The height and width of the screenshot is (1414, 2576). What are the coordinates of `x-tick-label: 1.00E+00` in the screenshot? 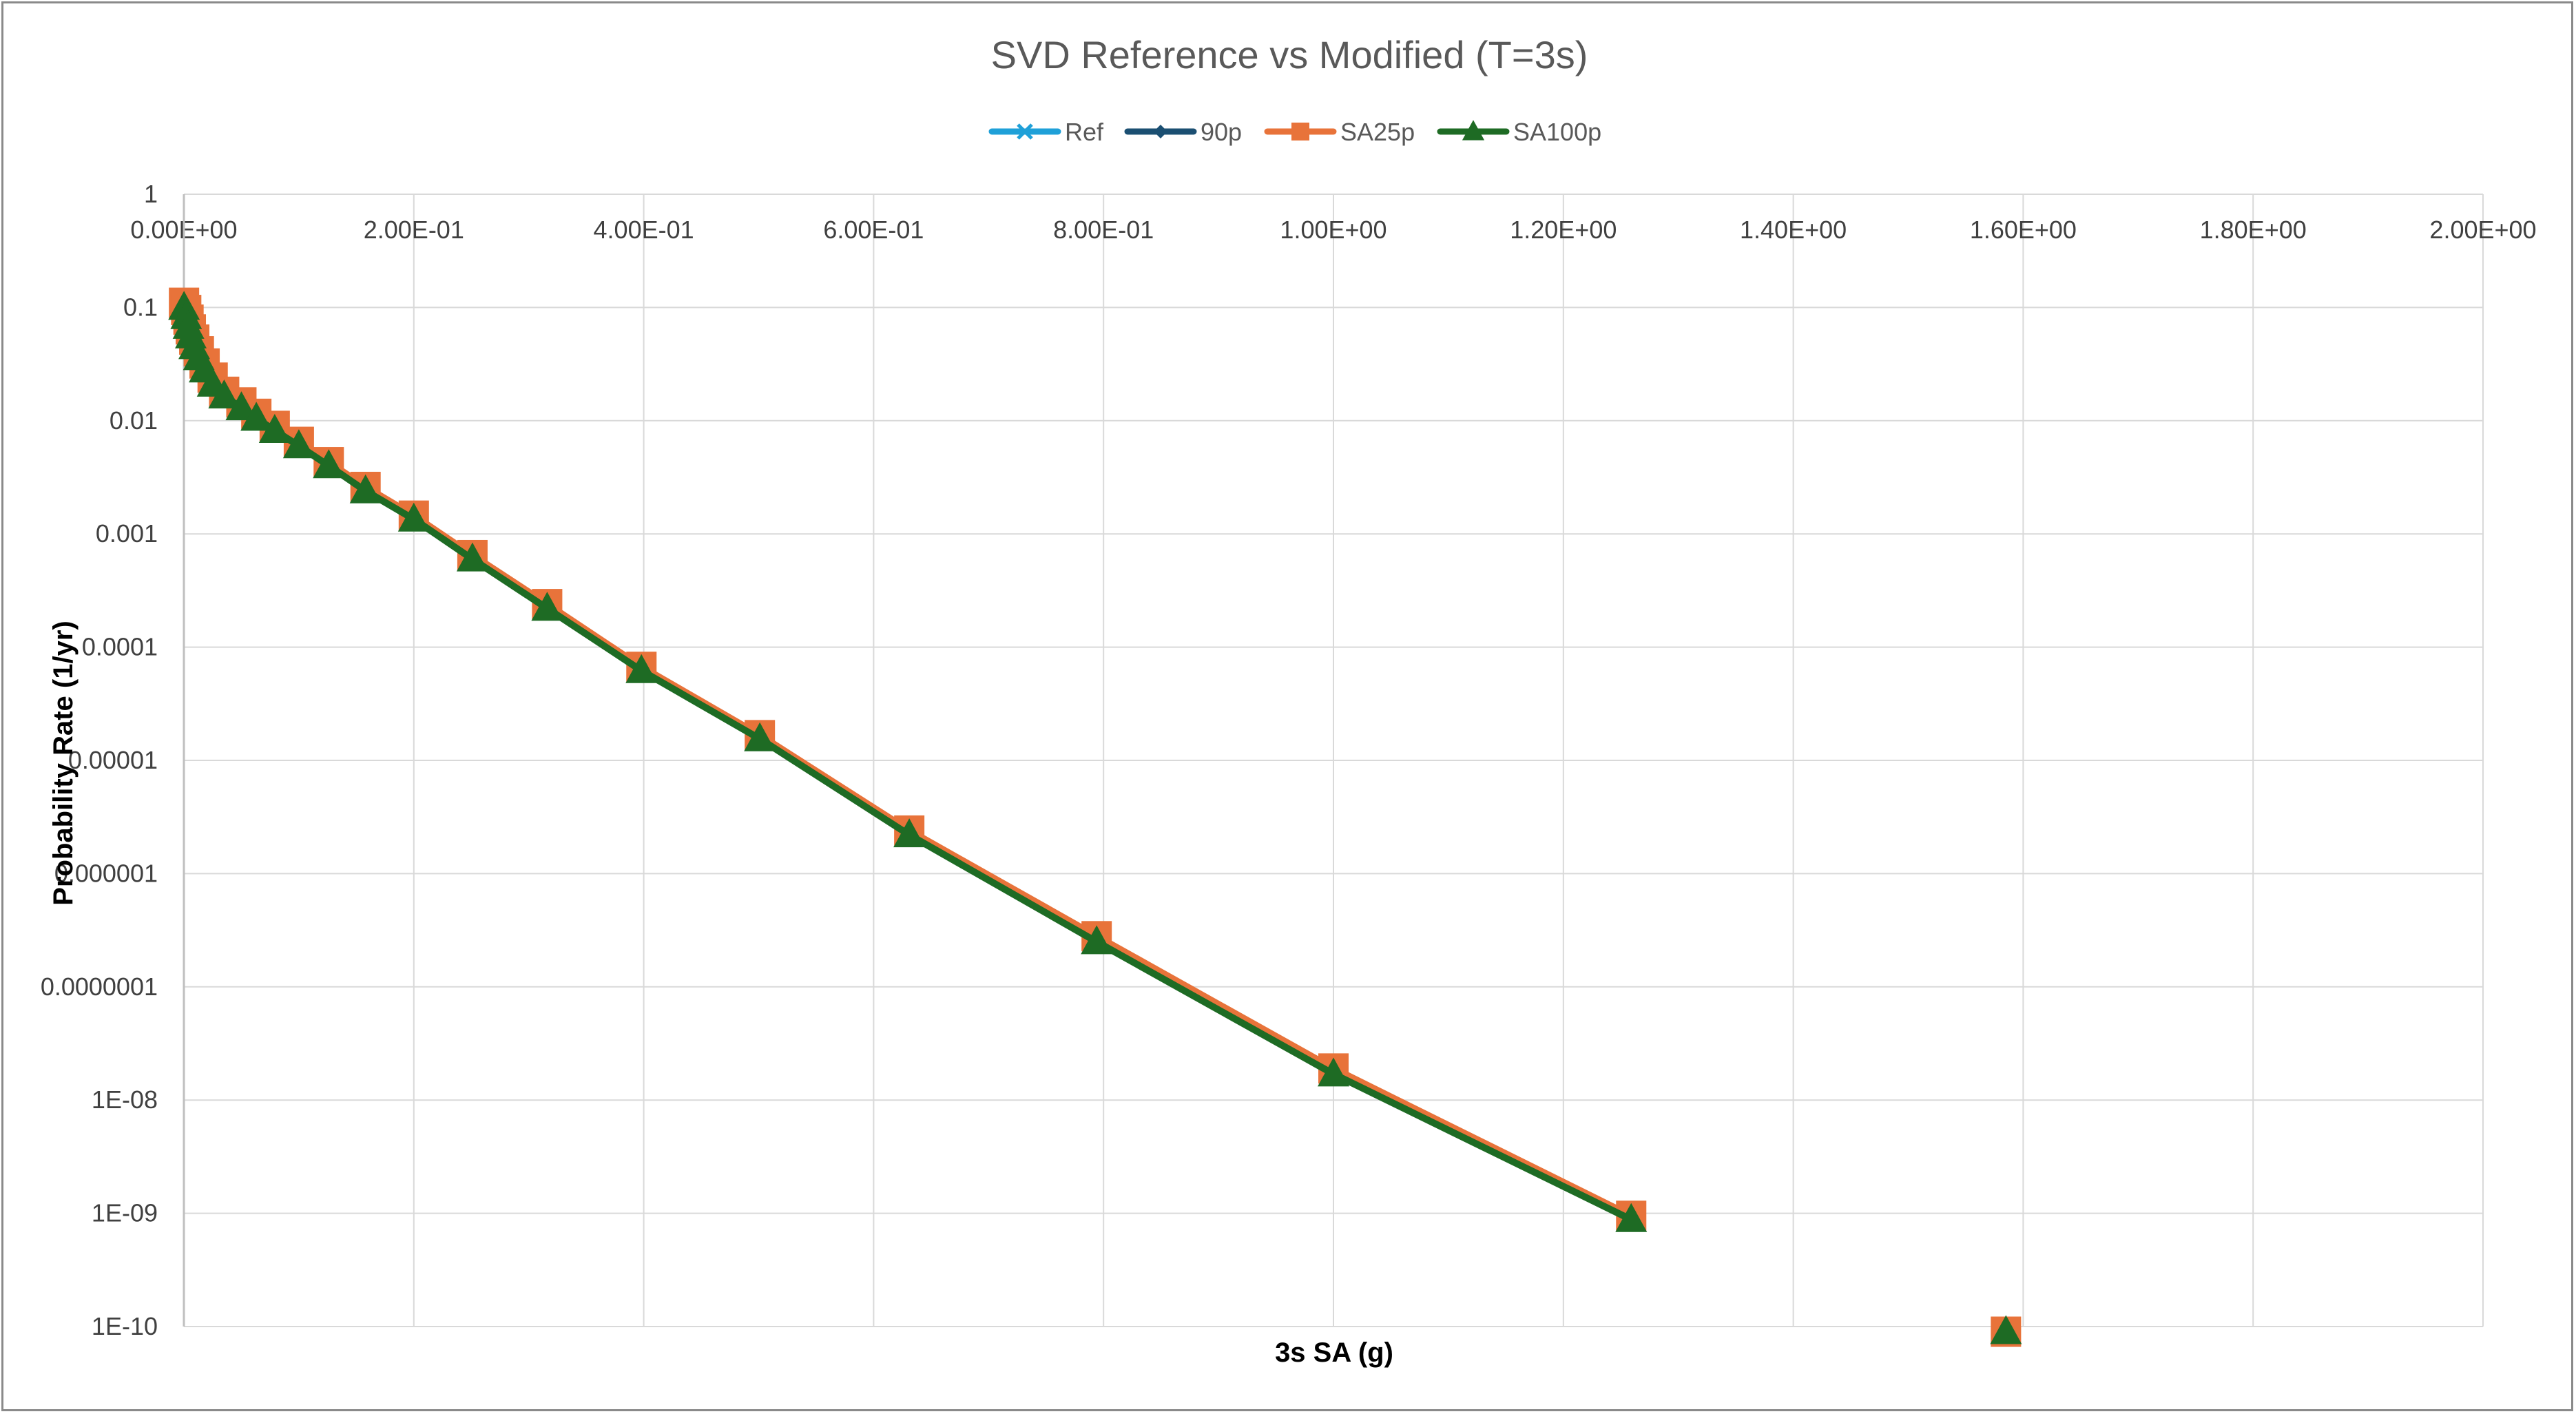 It's located at (1333, 230).